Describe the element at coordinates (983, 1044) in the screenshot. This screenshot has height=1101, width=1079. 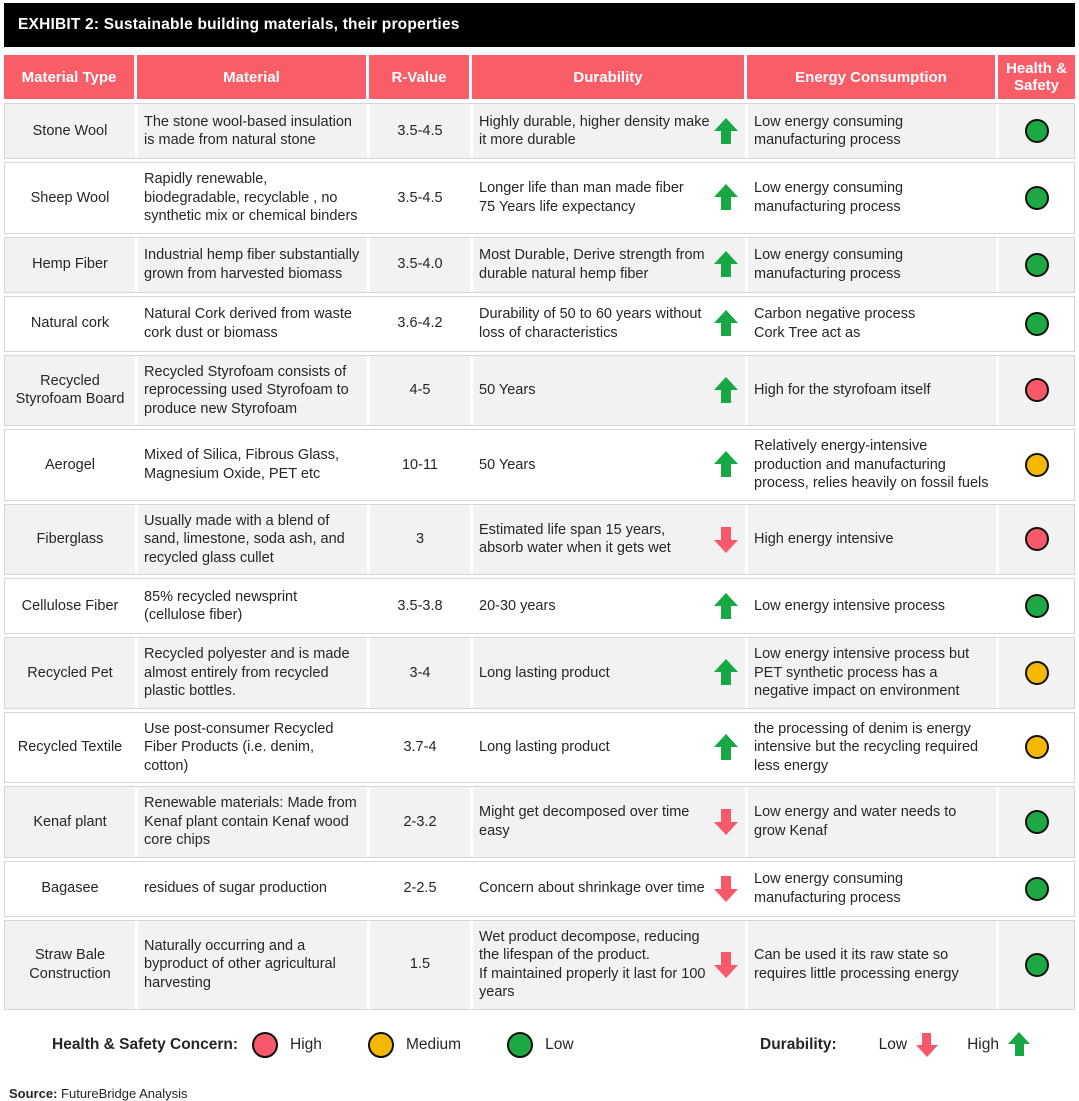
I see `durability-high-label: High` at that location.